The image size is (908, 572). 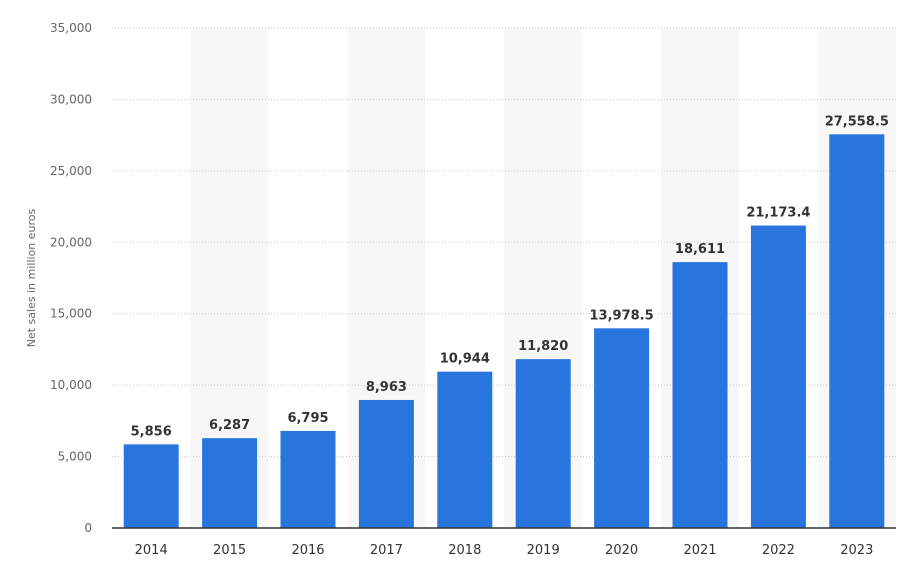 What do you see at coordinates (543, 550) in the screenshot?
I see `x-tick-label: 2019` at bounding box center [543, 550].